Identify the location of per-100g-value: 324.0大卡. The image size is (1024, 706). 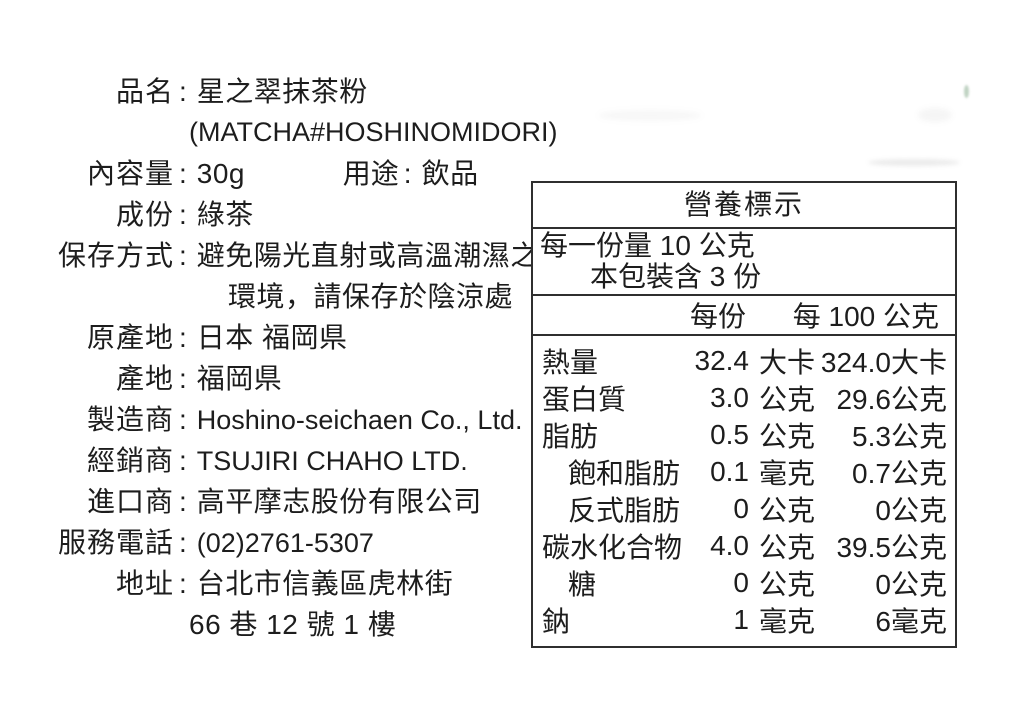
(881, 361).